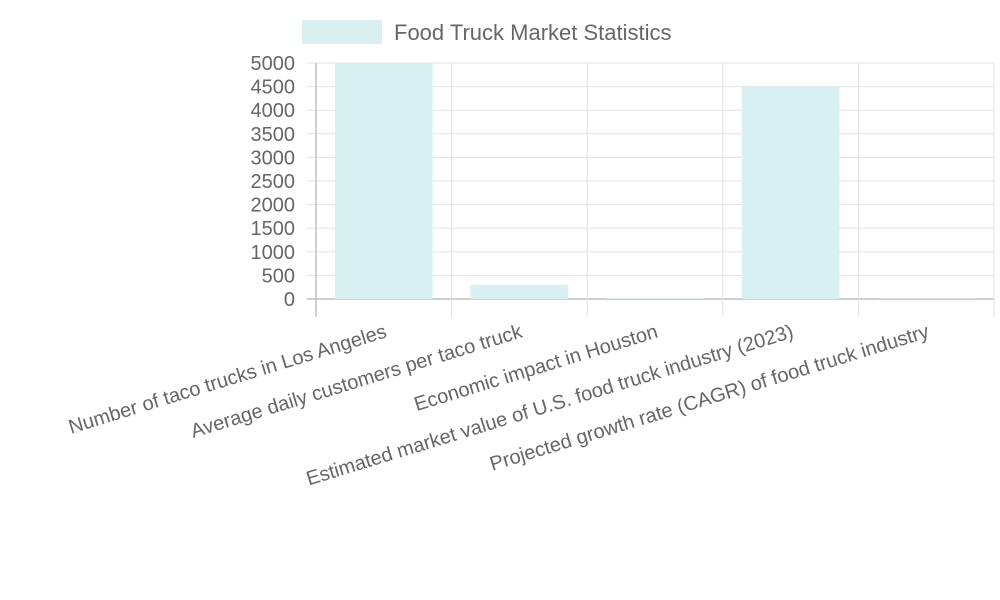 This screenshot has height=600, width=1000. What do you see at coordinates (273, 158) in the screenshot?
I see `y-tick-label: 3000` at bounding box center [273, 158].